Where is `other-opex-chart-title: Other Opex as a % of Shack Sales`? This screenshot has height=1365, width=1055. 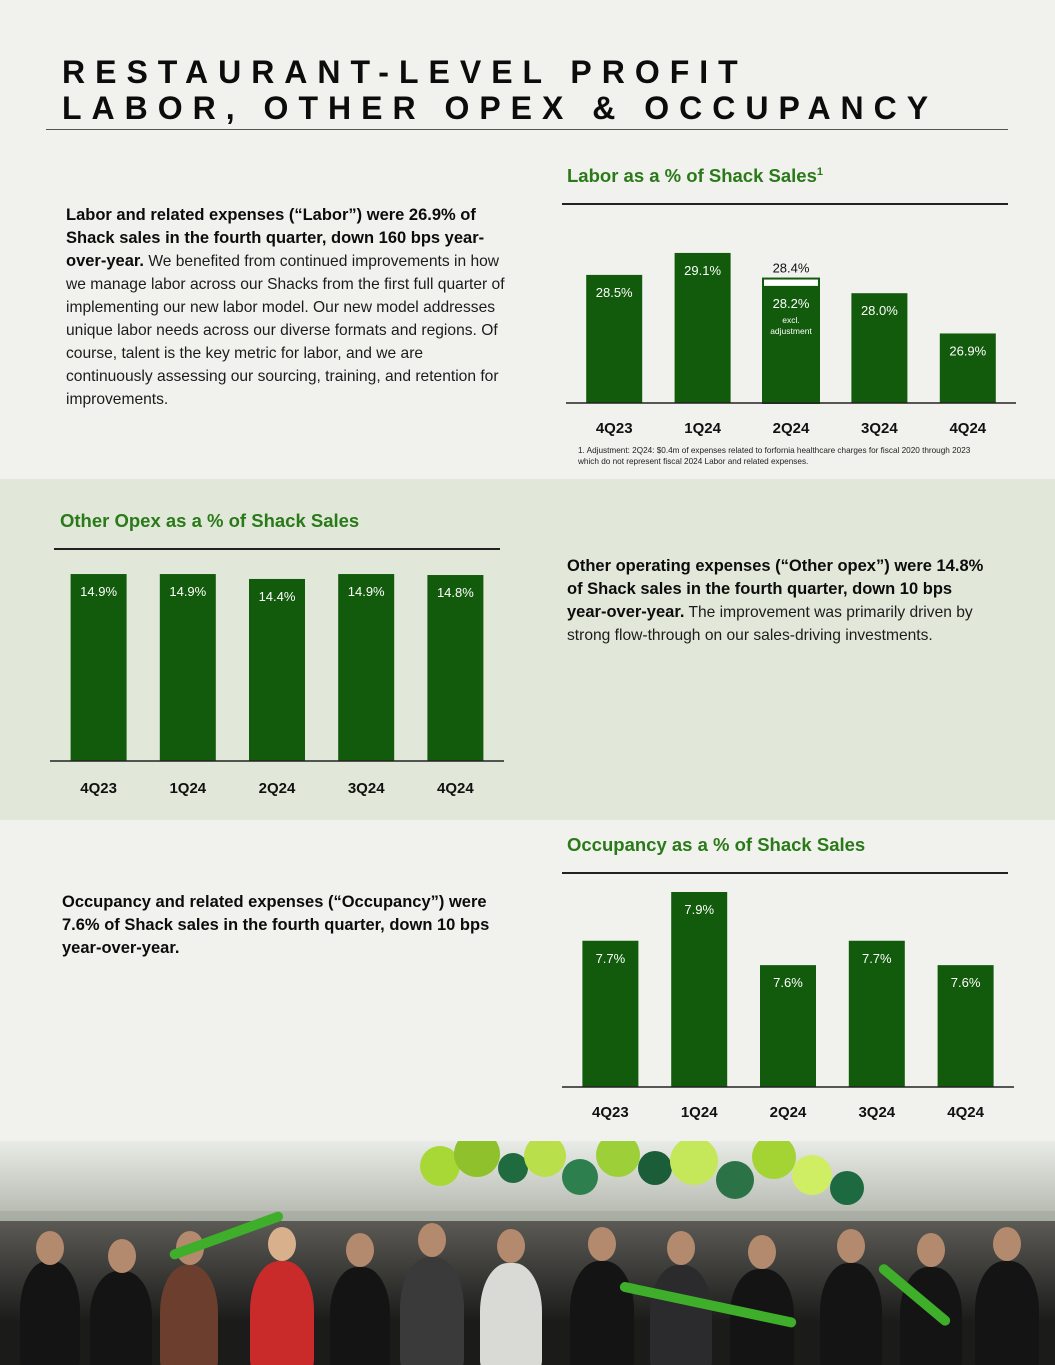
other-opex-chart-title: Other Opex as a % of Shack Sales is located at coordinates (210, 520).